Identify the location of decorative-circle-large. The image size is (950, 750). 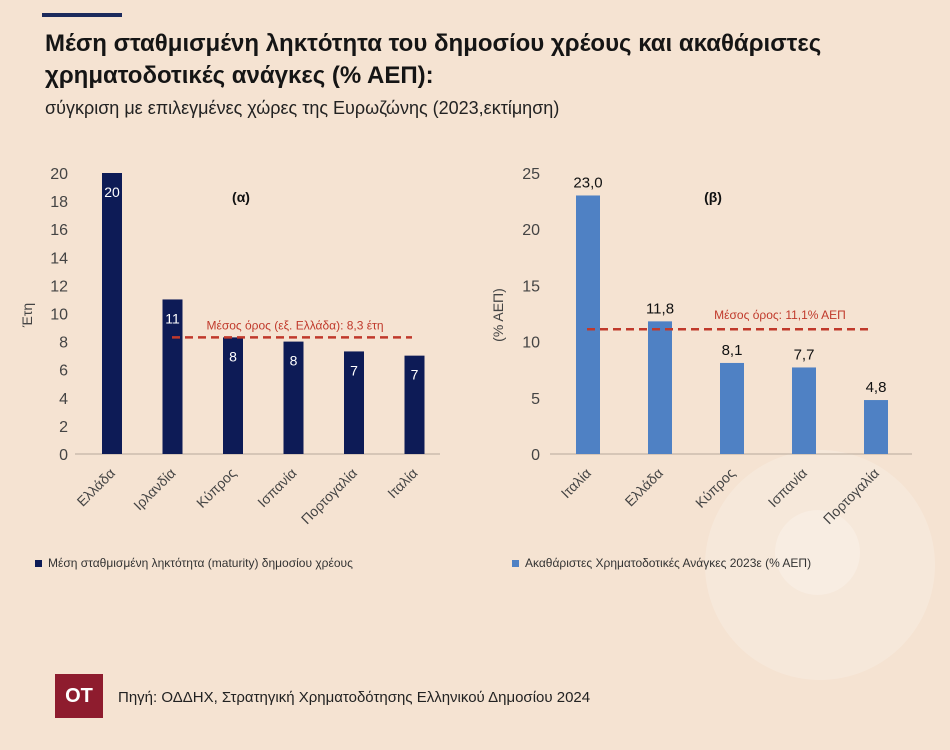
(820, 565).